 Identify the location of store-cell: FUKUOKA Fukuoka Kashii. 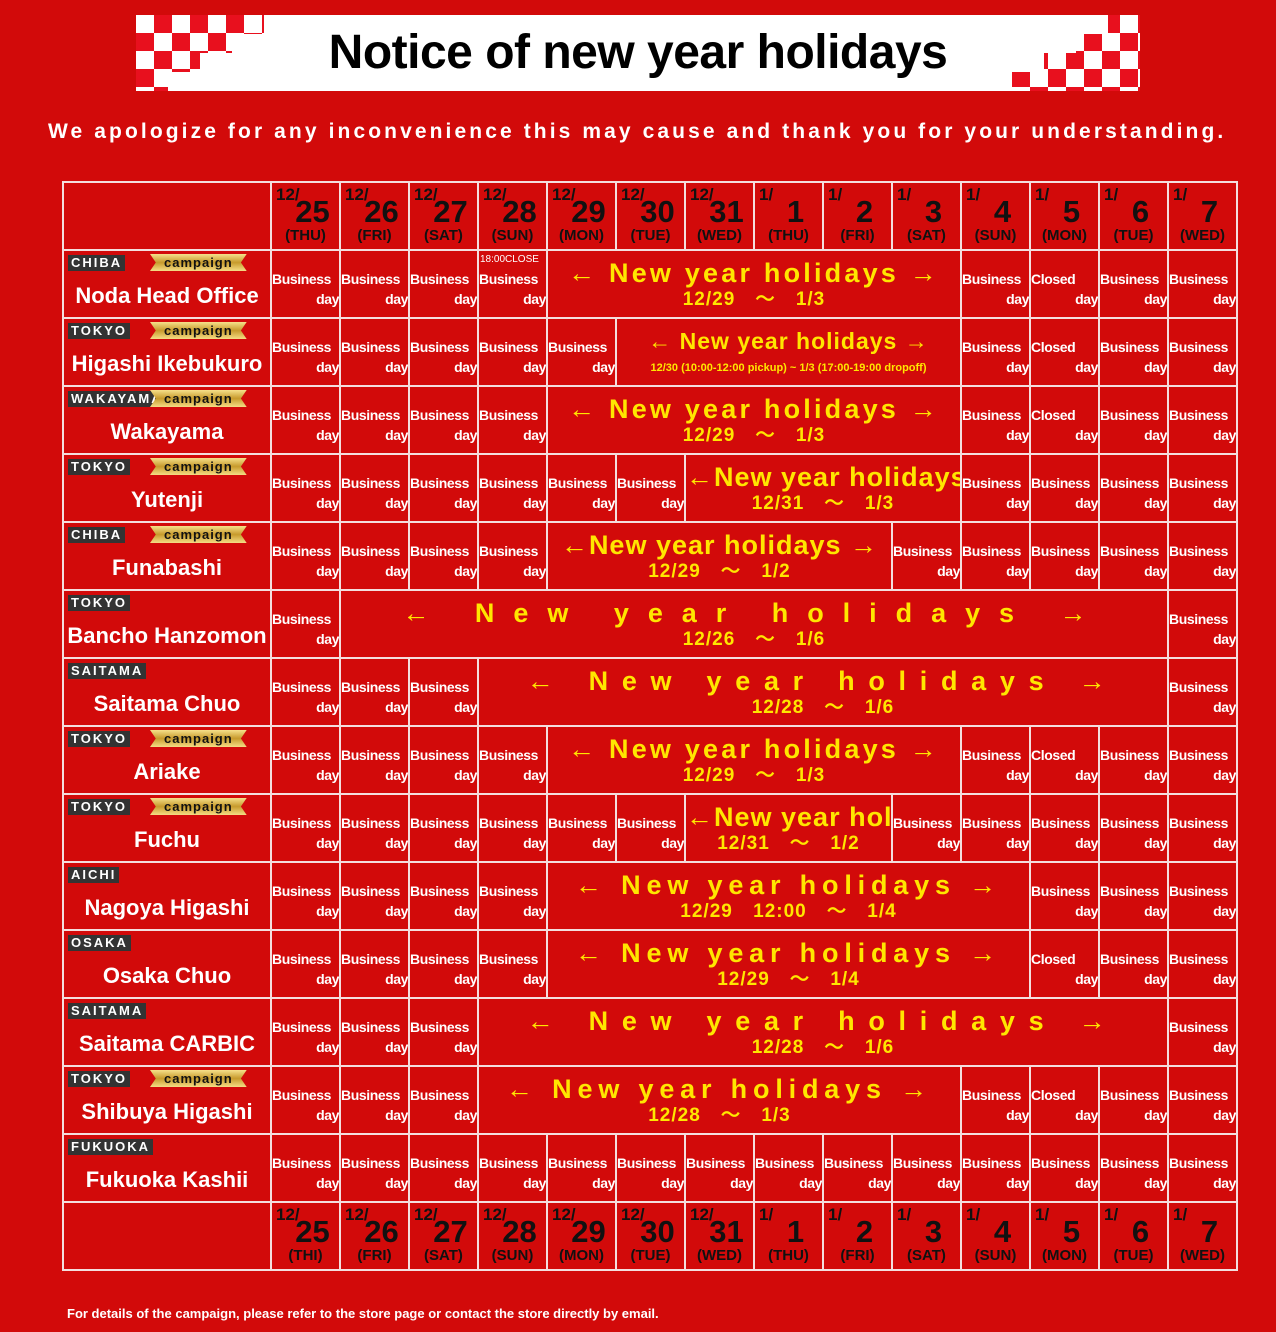
(167, 1168).